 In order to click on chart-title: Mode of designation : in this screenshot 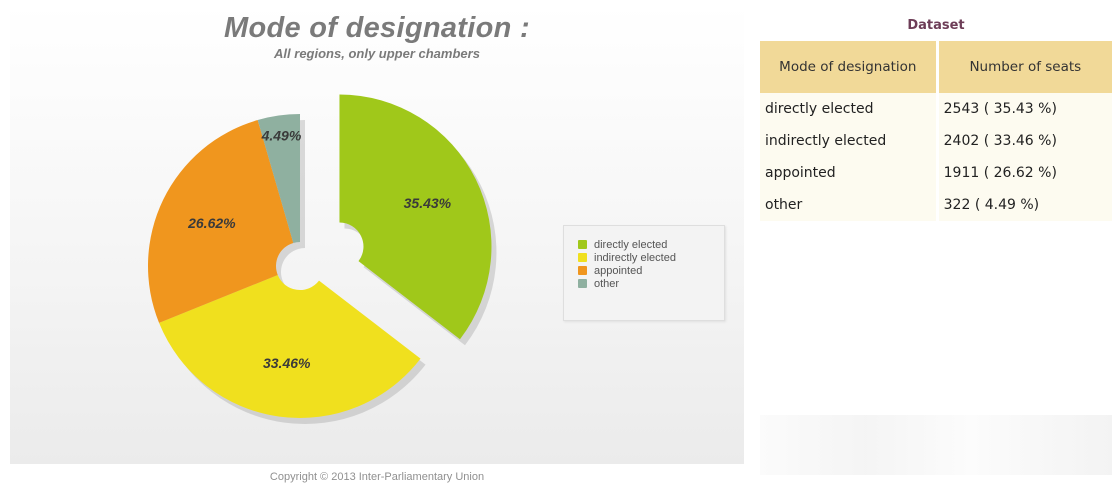, I will do `click(377, 28)`.